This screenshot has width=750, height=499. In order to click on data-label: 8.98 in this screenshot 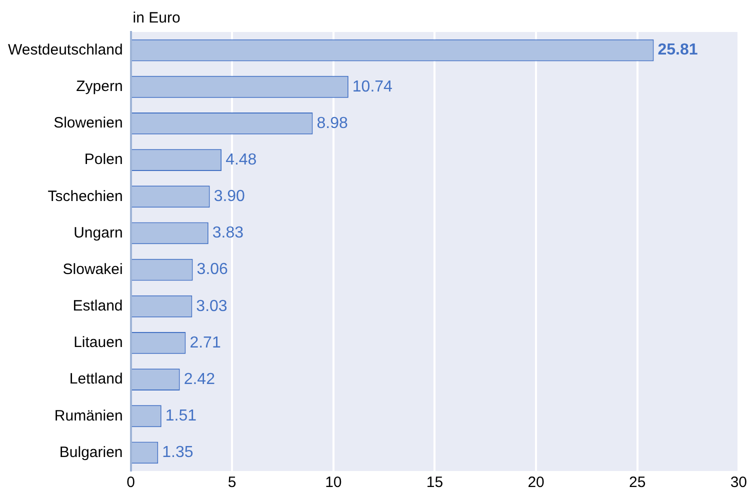, I will do `click(332, 123)`.